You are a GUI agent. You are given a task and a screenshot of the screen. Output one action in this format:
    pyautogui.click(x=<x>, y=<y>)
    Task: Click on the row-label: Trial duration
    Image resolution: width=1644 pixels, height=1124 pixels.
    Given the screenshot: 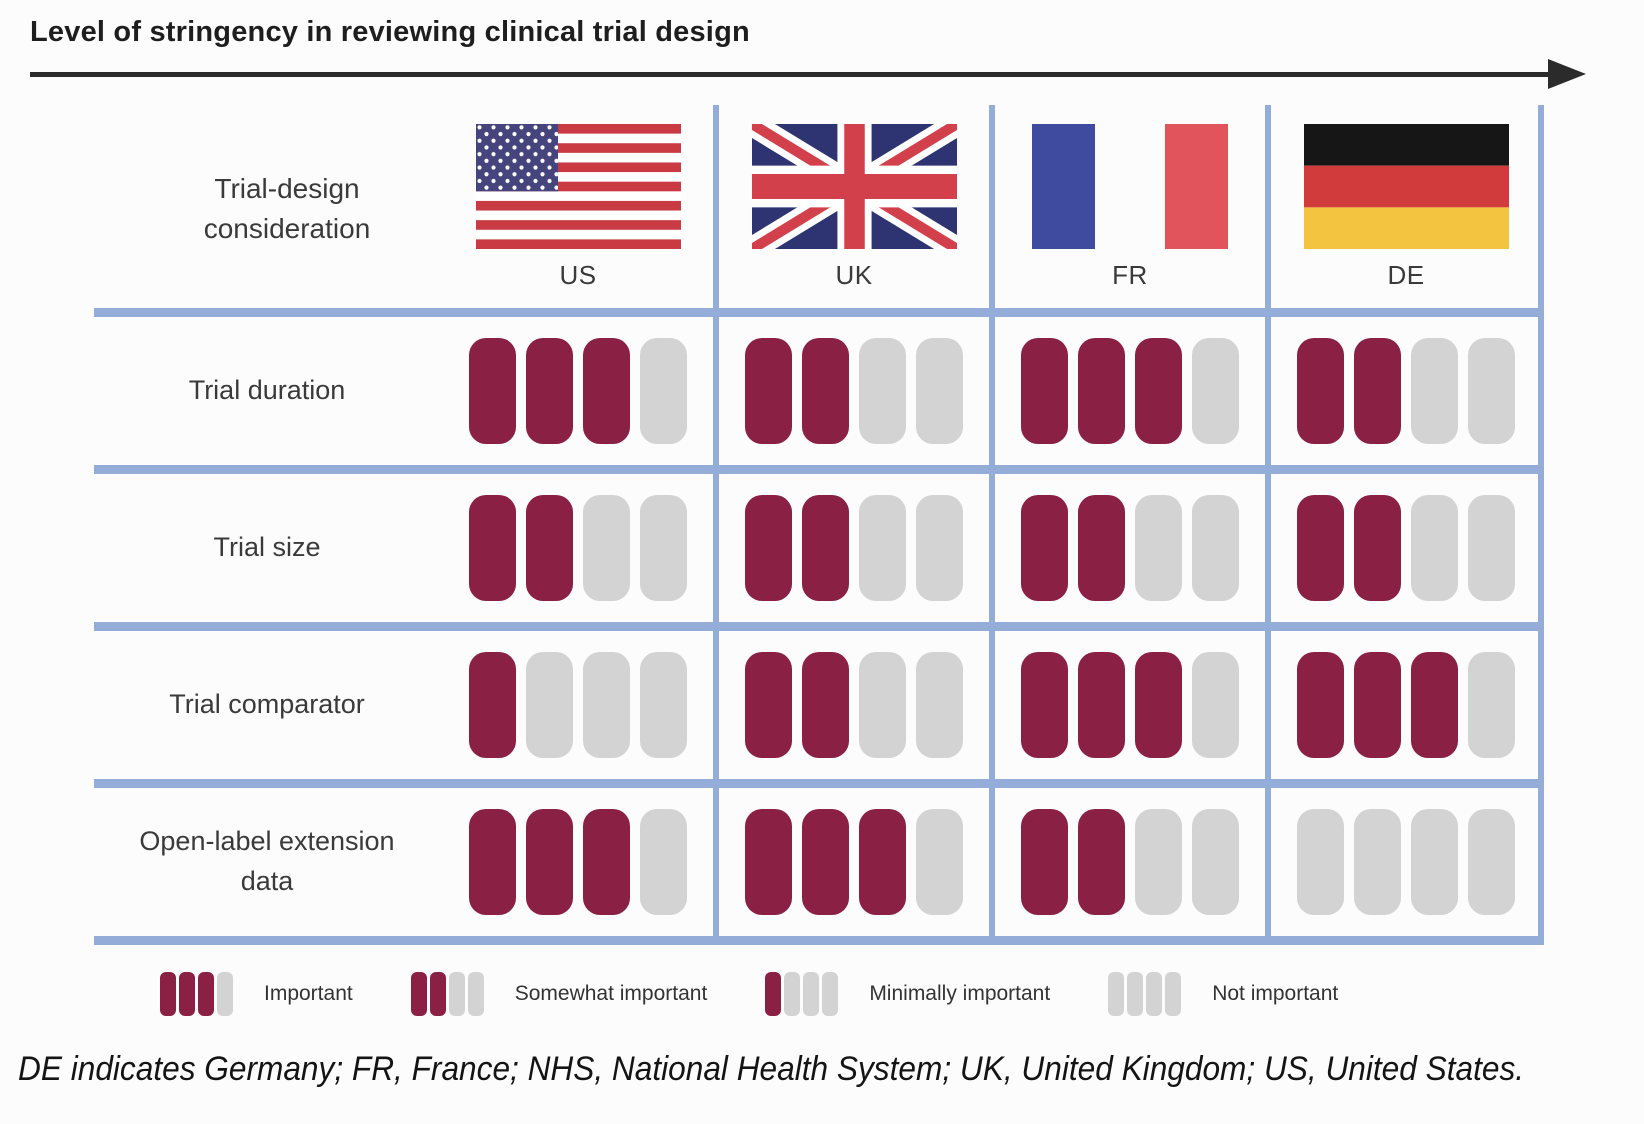 What is the action you would take?
    pyautogui.click(x=267, y=389)
    